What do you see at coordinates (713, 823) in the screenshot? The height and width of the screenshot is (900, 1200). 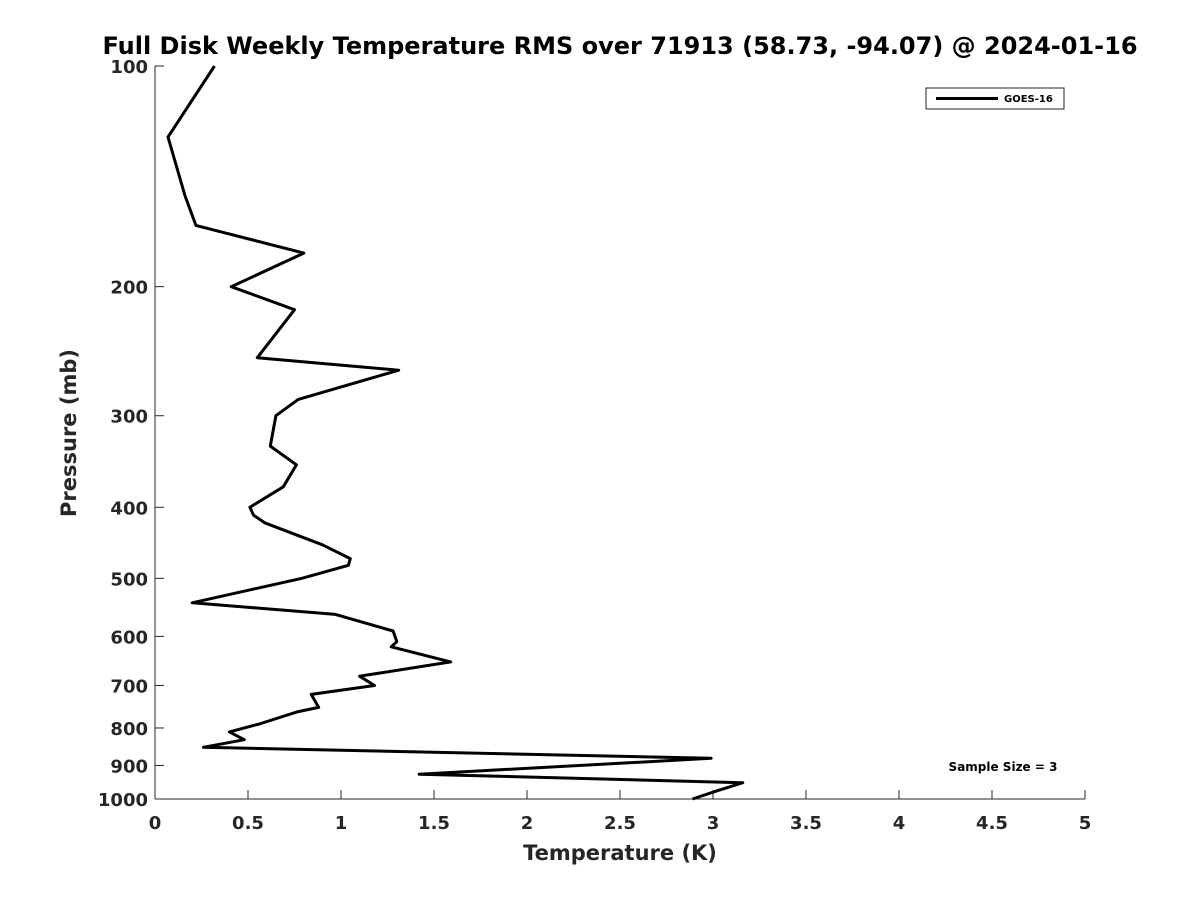 I see `x-tick-label: 3` at bounding box center [713, 823].